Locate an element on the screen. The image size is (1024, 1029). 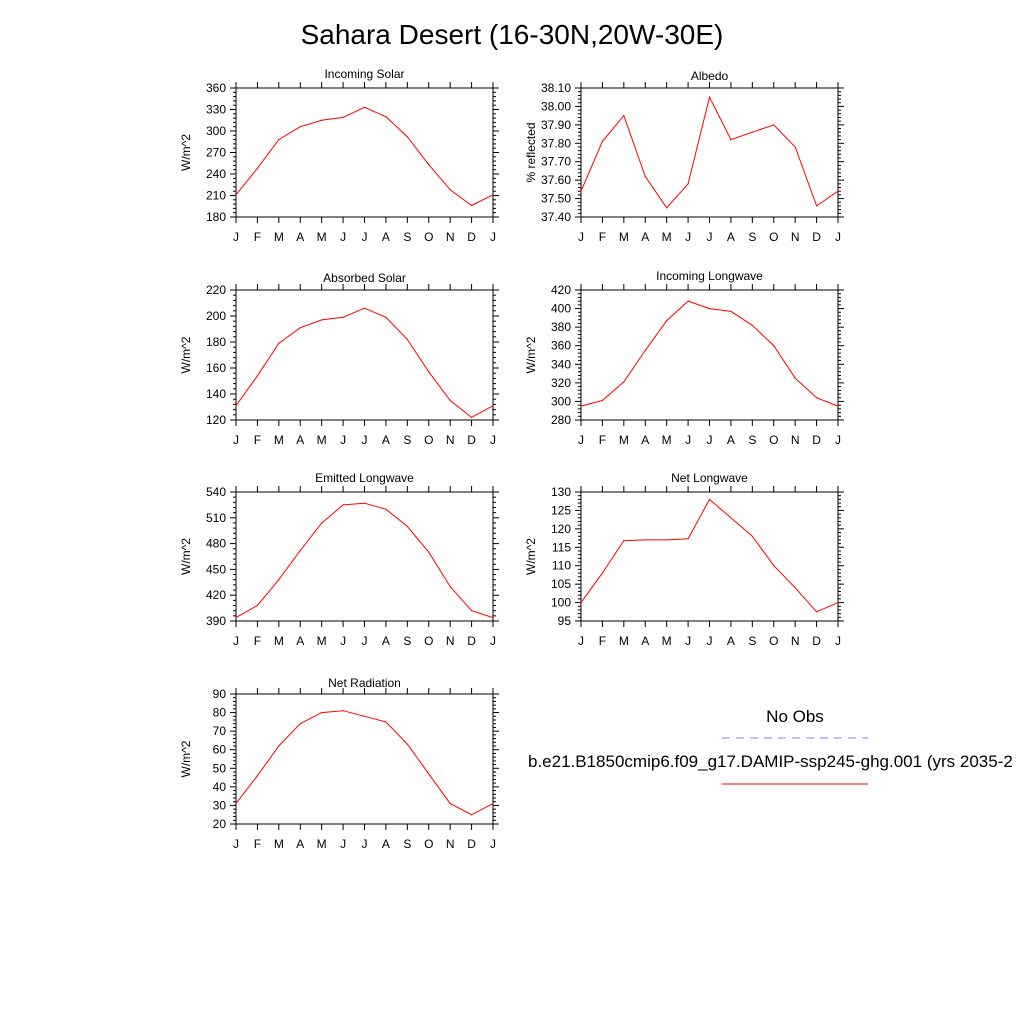
chart-7-net-radiation-xtick-label: F is located at coordinates (257, 844).